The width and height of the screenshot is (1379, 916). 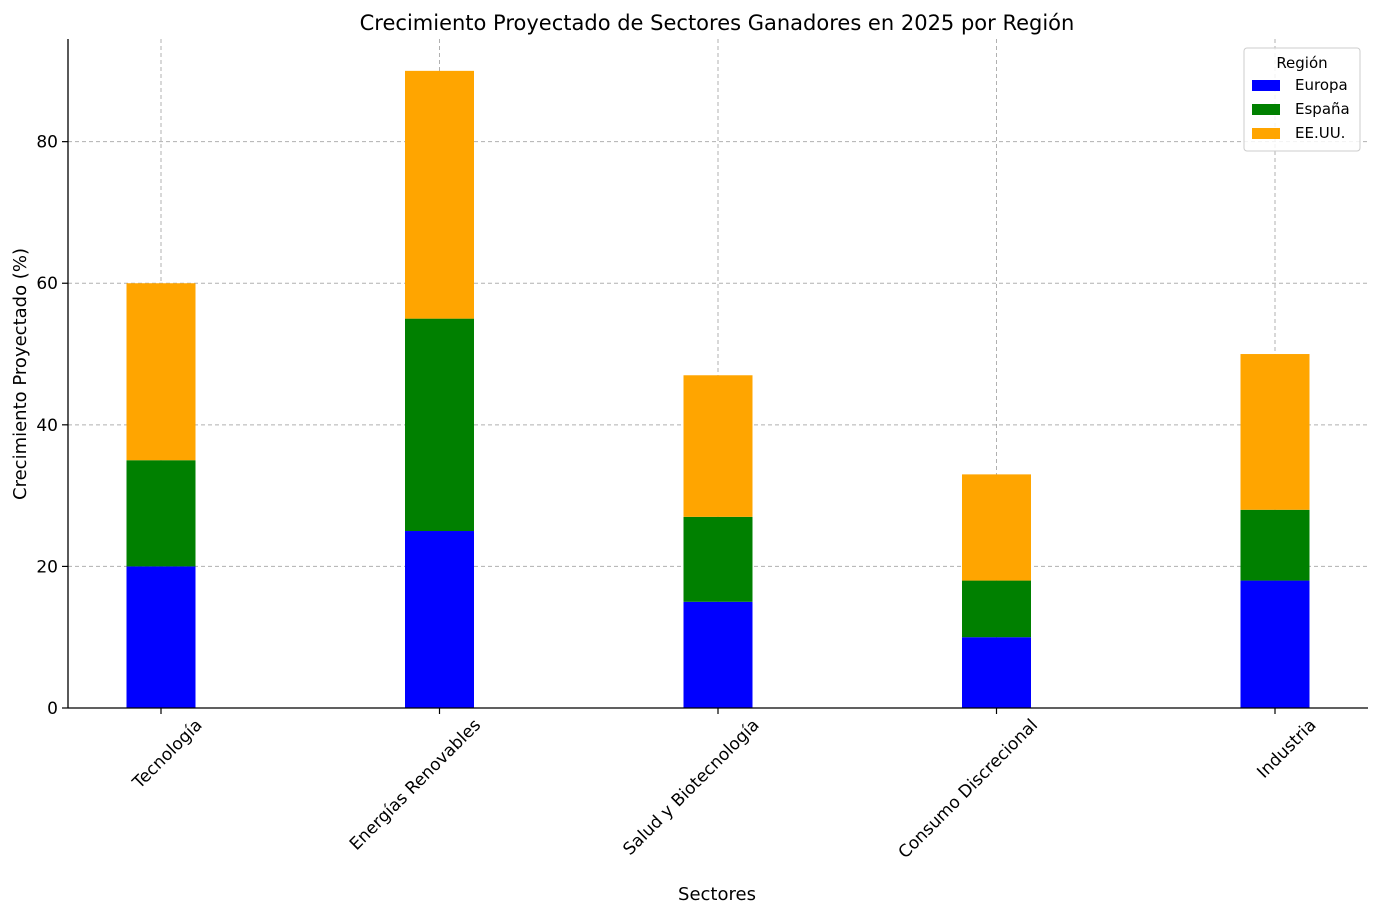 I want to click on x-tick-label-1: Energías Renovables, so click(x=415, y=784).